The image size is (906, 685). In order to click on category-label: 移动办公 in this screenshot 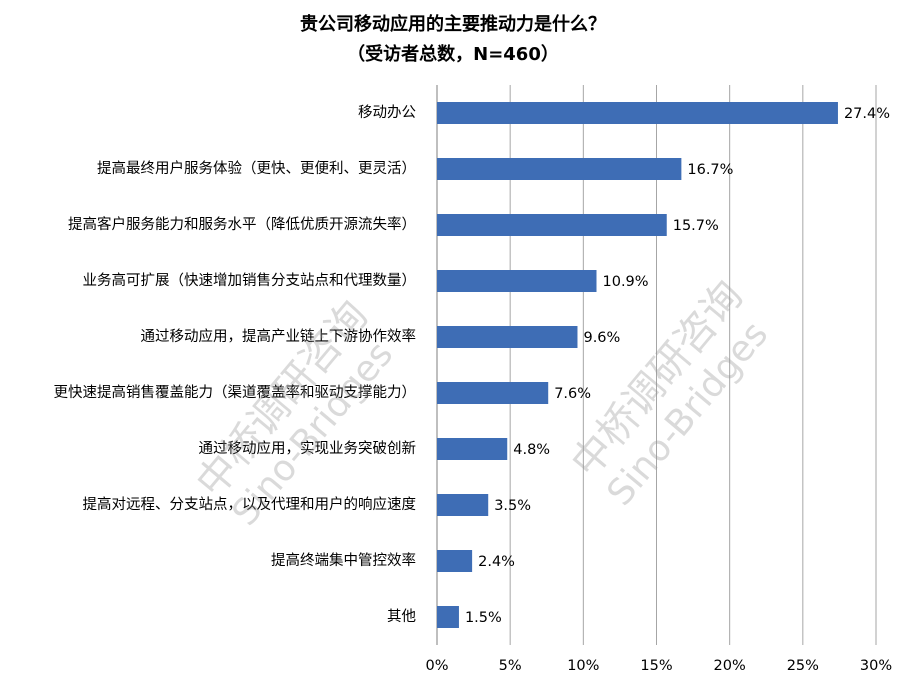, I will do `click(387, 113)`.